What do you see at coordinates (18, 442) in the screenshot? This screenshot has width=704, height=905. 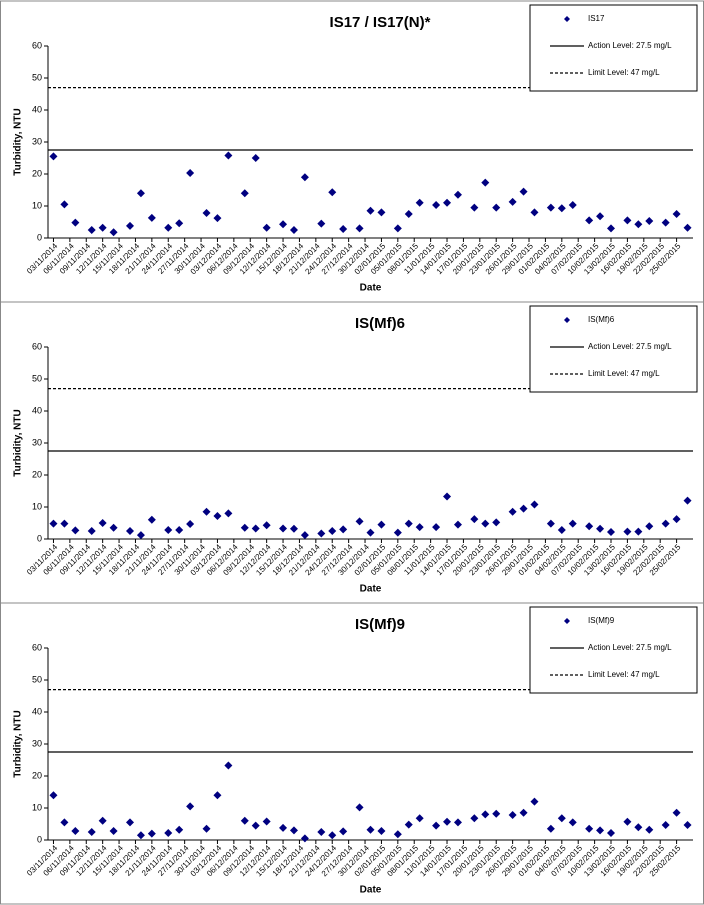 I see `y-axis-label: Turbidity, NTU` at bounding box center [18, 442].